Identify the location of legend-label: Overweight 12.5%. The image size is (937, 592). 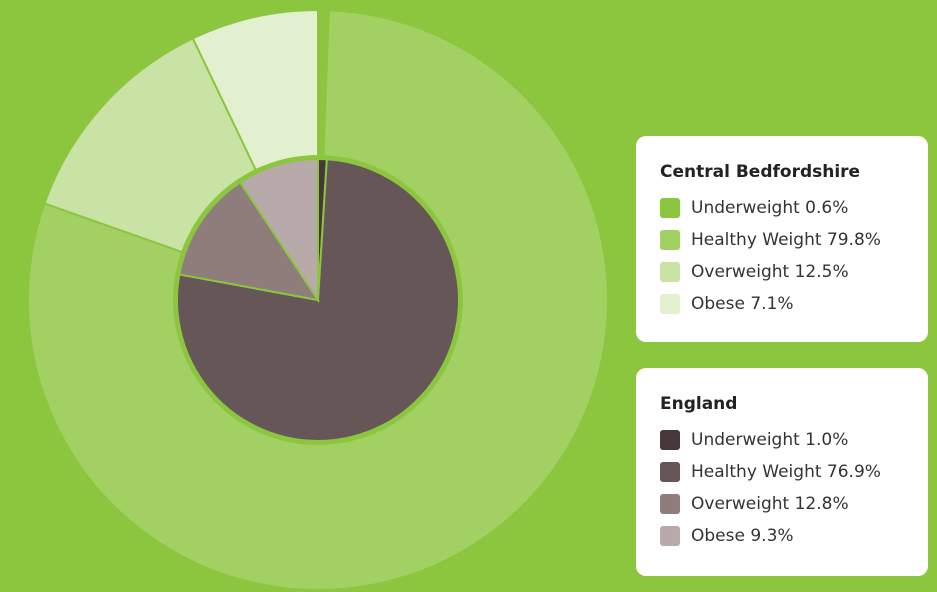
(770, 272).